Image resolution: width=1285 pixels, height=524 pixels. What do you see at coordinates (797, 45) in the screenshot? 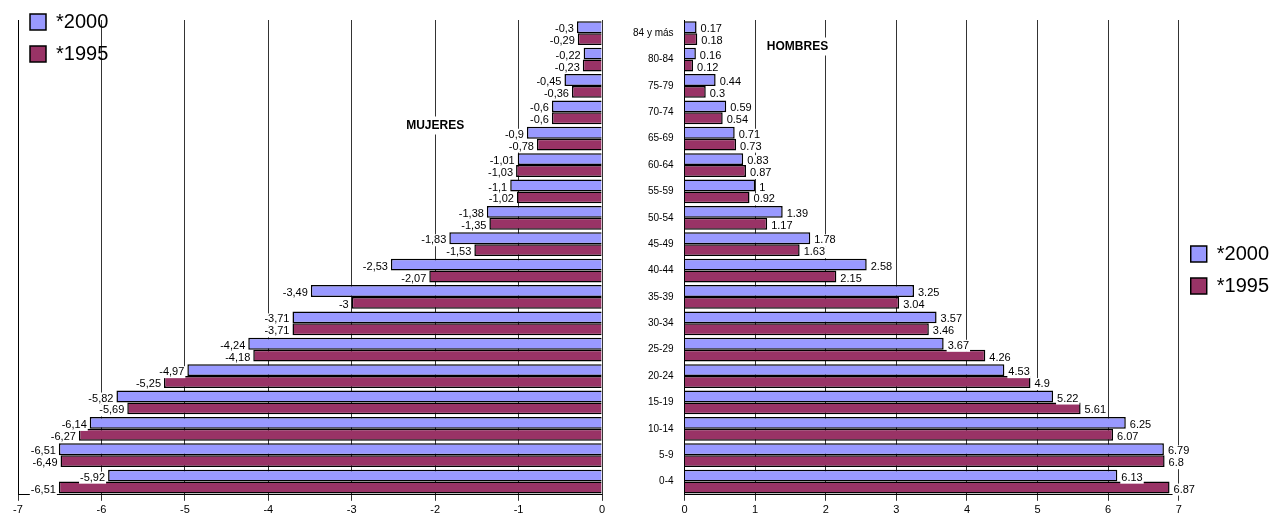
I see `annotation: HOMBRES` at bounding box center [797, 45].